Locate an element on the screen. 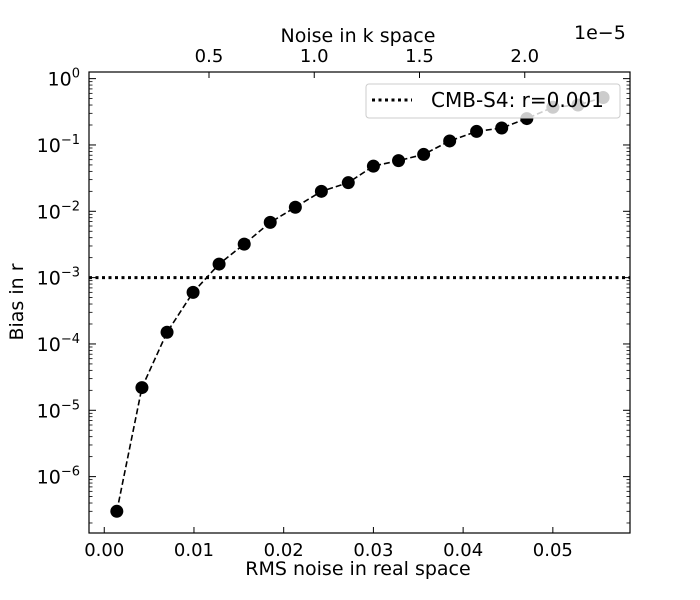 This screenshot has height=600, width=700. top-axis-label: Noise in k space is located at coordinates (358, 36).